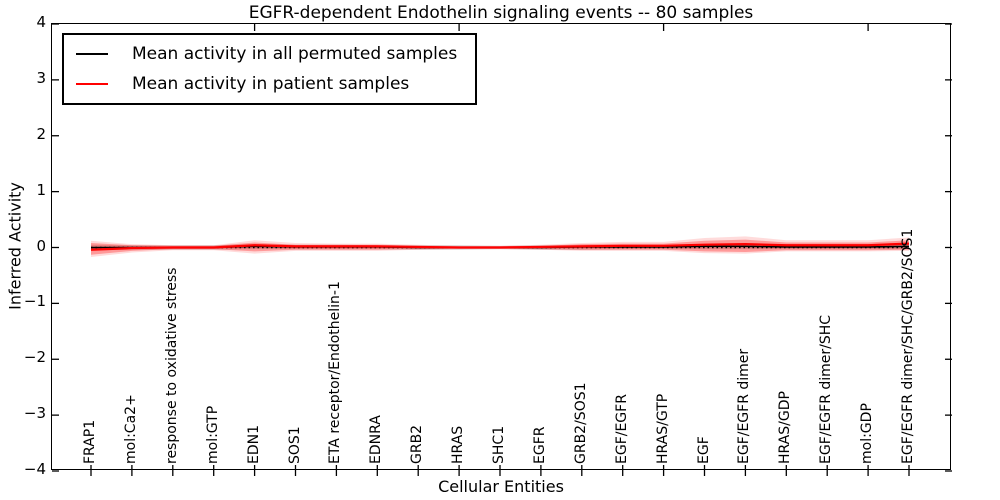 Image resolution: width=1000 pixels, height=500 pixels. I want to click on legend-label-patient: Mean activity in patient samples, so click(271, 84).